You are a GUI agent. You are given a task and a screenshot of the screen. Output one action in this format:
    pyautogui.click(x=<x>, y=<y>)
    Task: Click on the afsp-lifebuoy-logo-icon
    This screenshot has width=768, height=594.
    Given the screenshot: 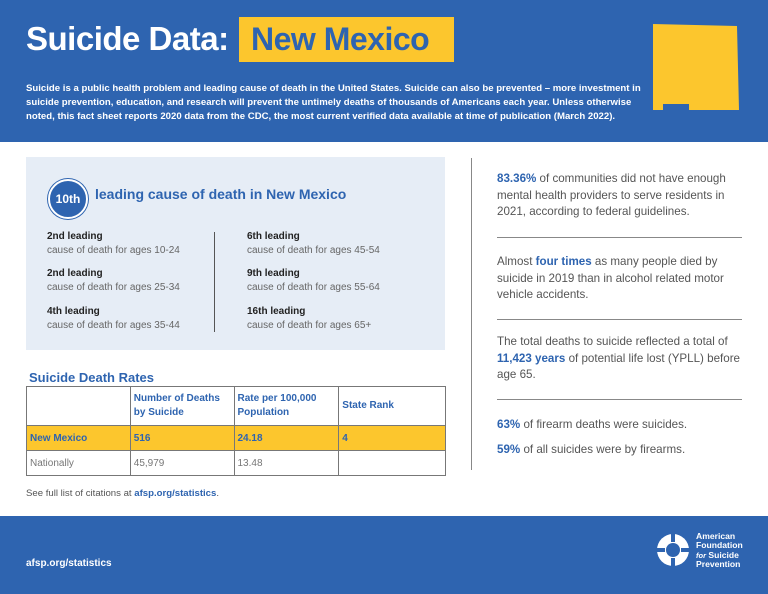 What is the action you would take?
    pyautogui.click(x=673, y=550)
    